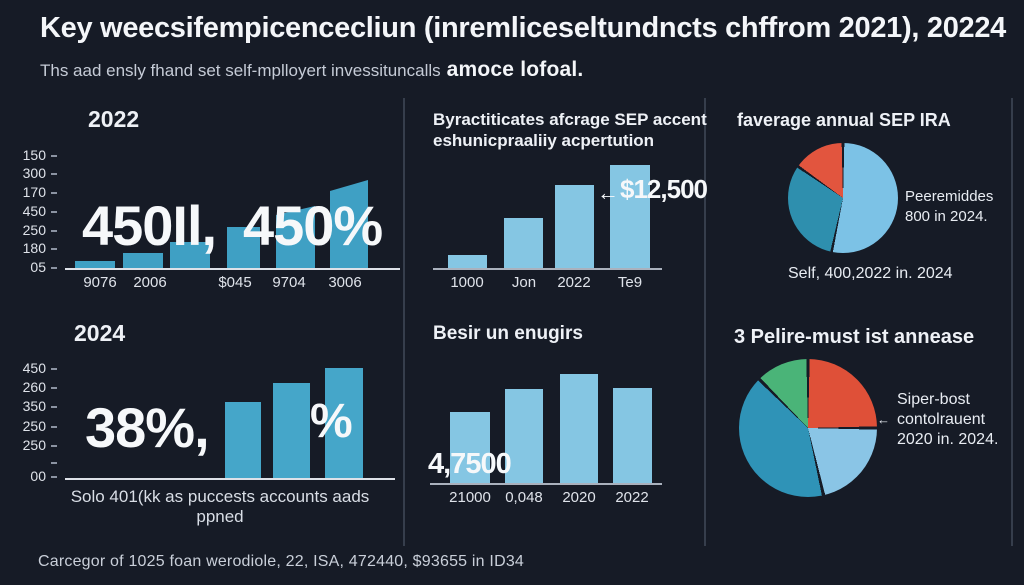 The height and width of the screenshot is (585, 1024). What do you see at coordinates (39, 406) in the screenshot?
I see `y-axis-tick: 350` at bounding box center [39, 406].